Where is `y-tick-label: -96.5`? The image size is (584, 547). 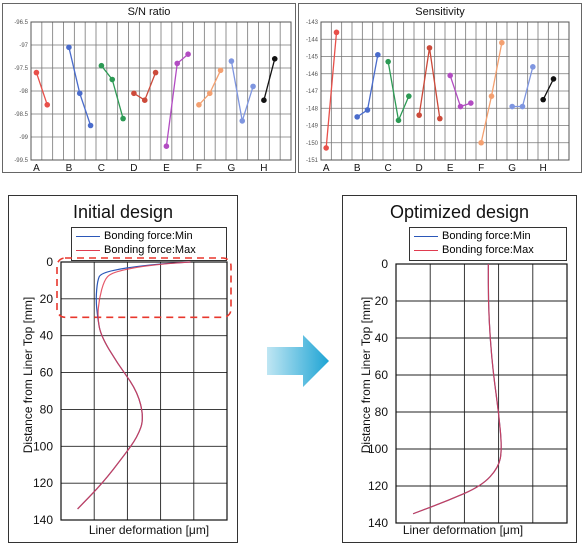
y-tick-label: -96.5 is located at coordinates (21, 23).